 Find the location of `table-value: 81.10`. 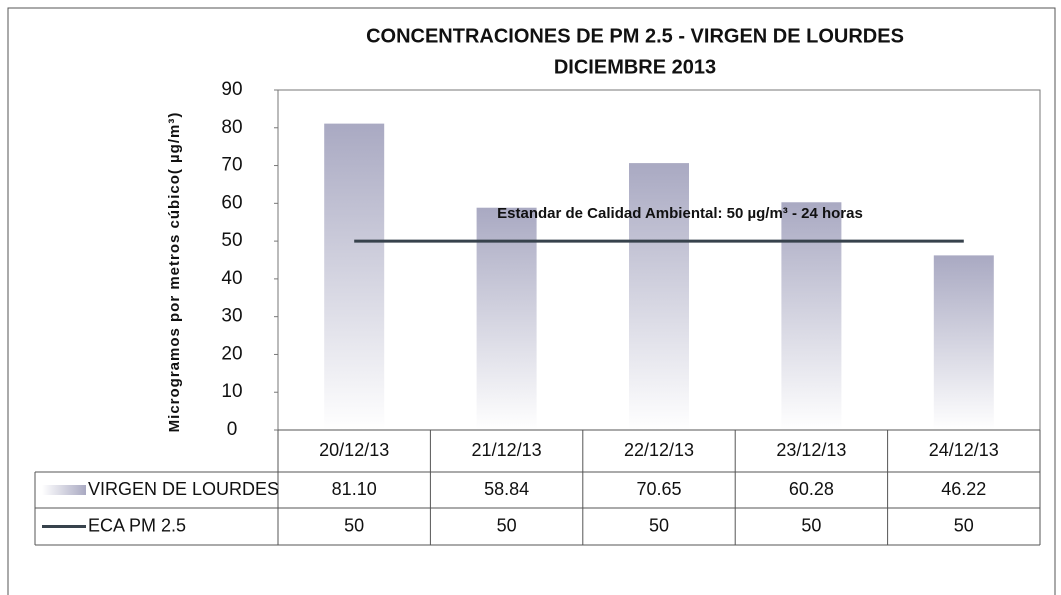

table-value: 81.10 is located at coordinates (354, 489).